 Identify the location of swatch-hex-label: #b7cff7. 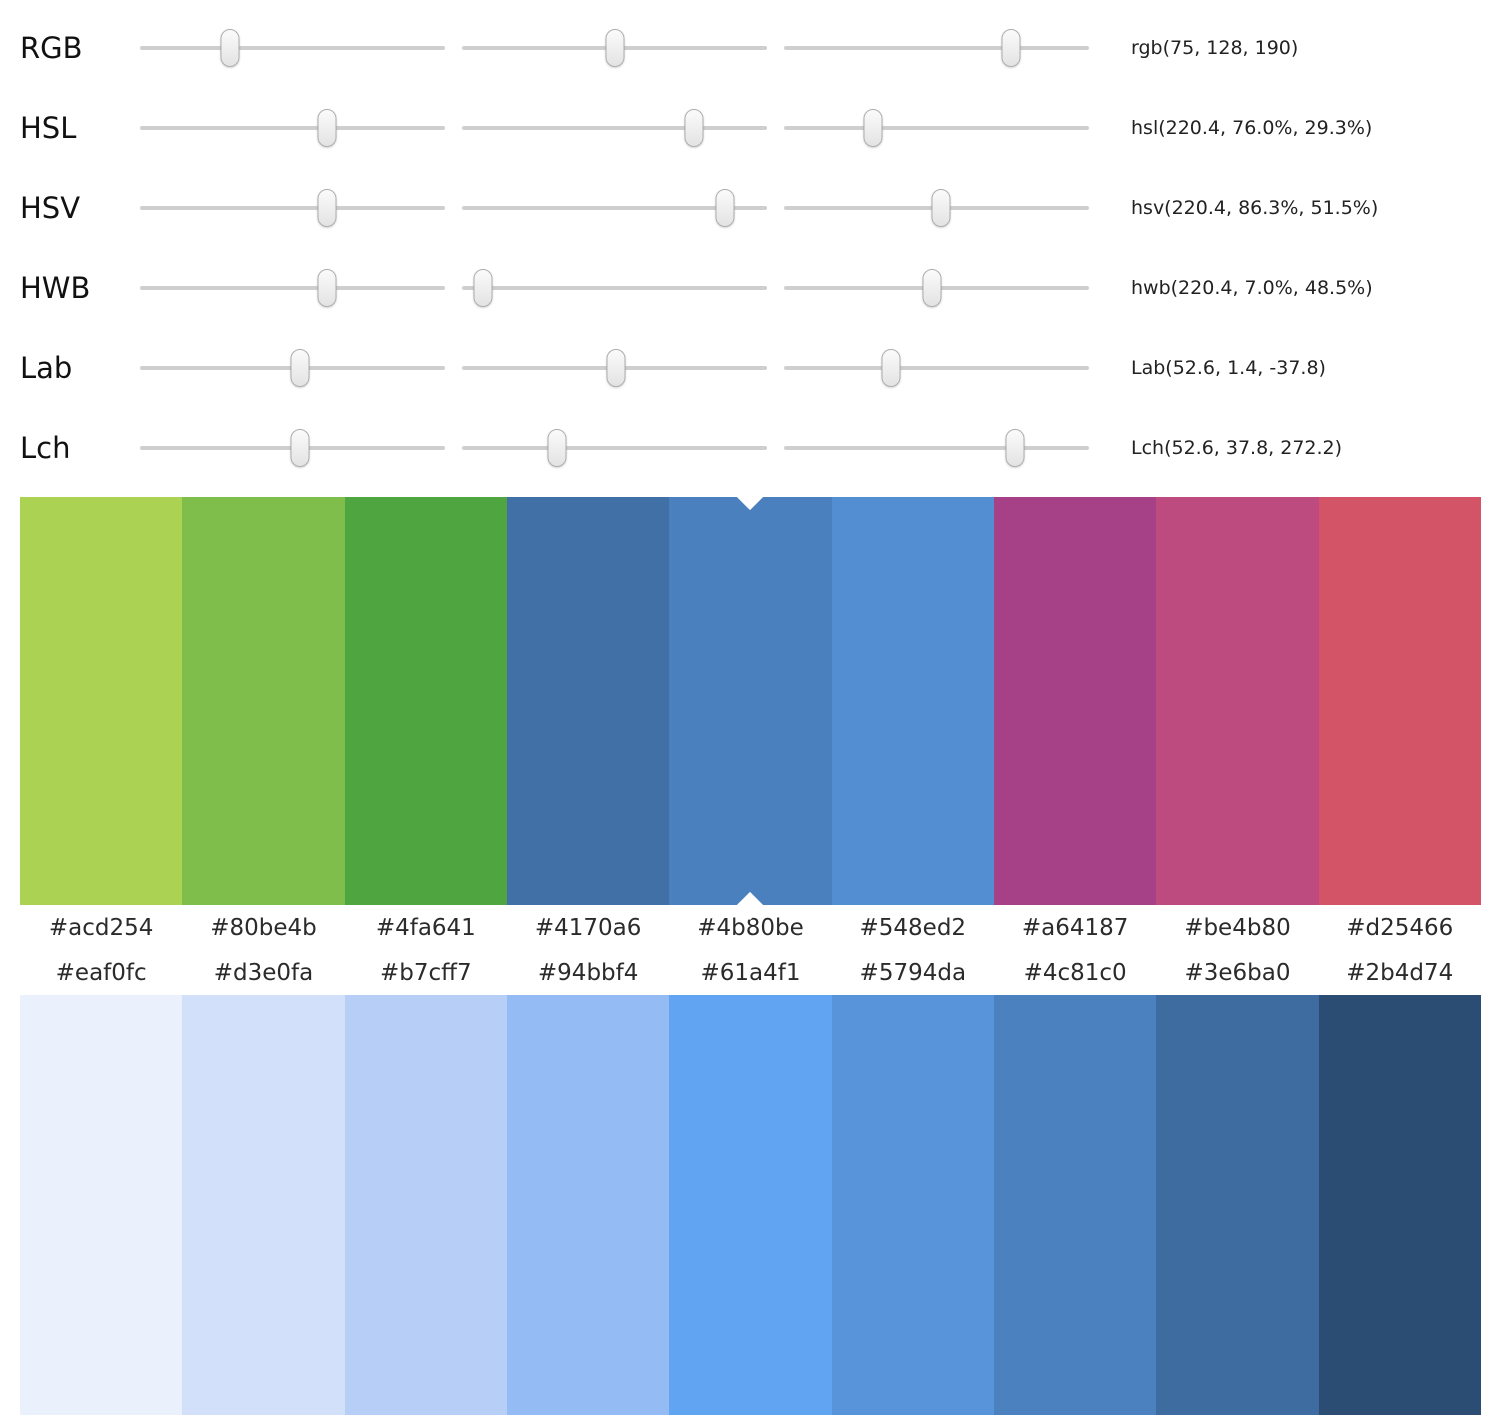
(426, 973).